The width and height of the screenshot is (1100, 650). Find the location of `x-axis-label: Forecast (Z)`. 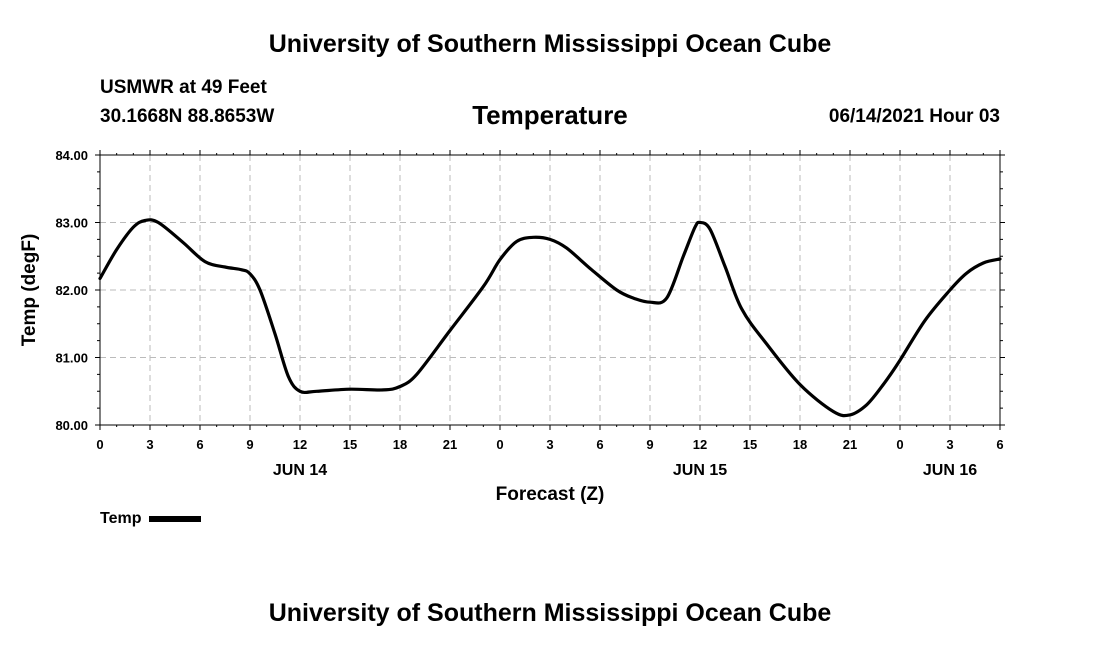

x-axis-label: Forecast (Z) is located at coordinates (550, 494).